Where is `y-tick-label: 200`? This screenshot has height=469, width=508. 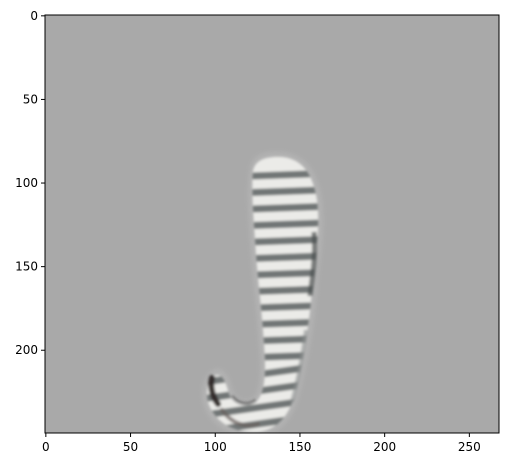
y-tick-label: 200 is located at coordinates (26, 350).